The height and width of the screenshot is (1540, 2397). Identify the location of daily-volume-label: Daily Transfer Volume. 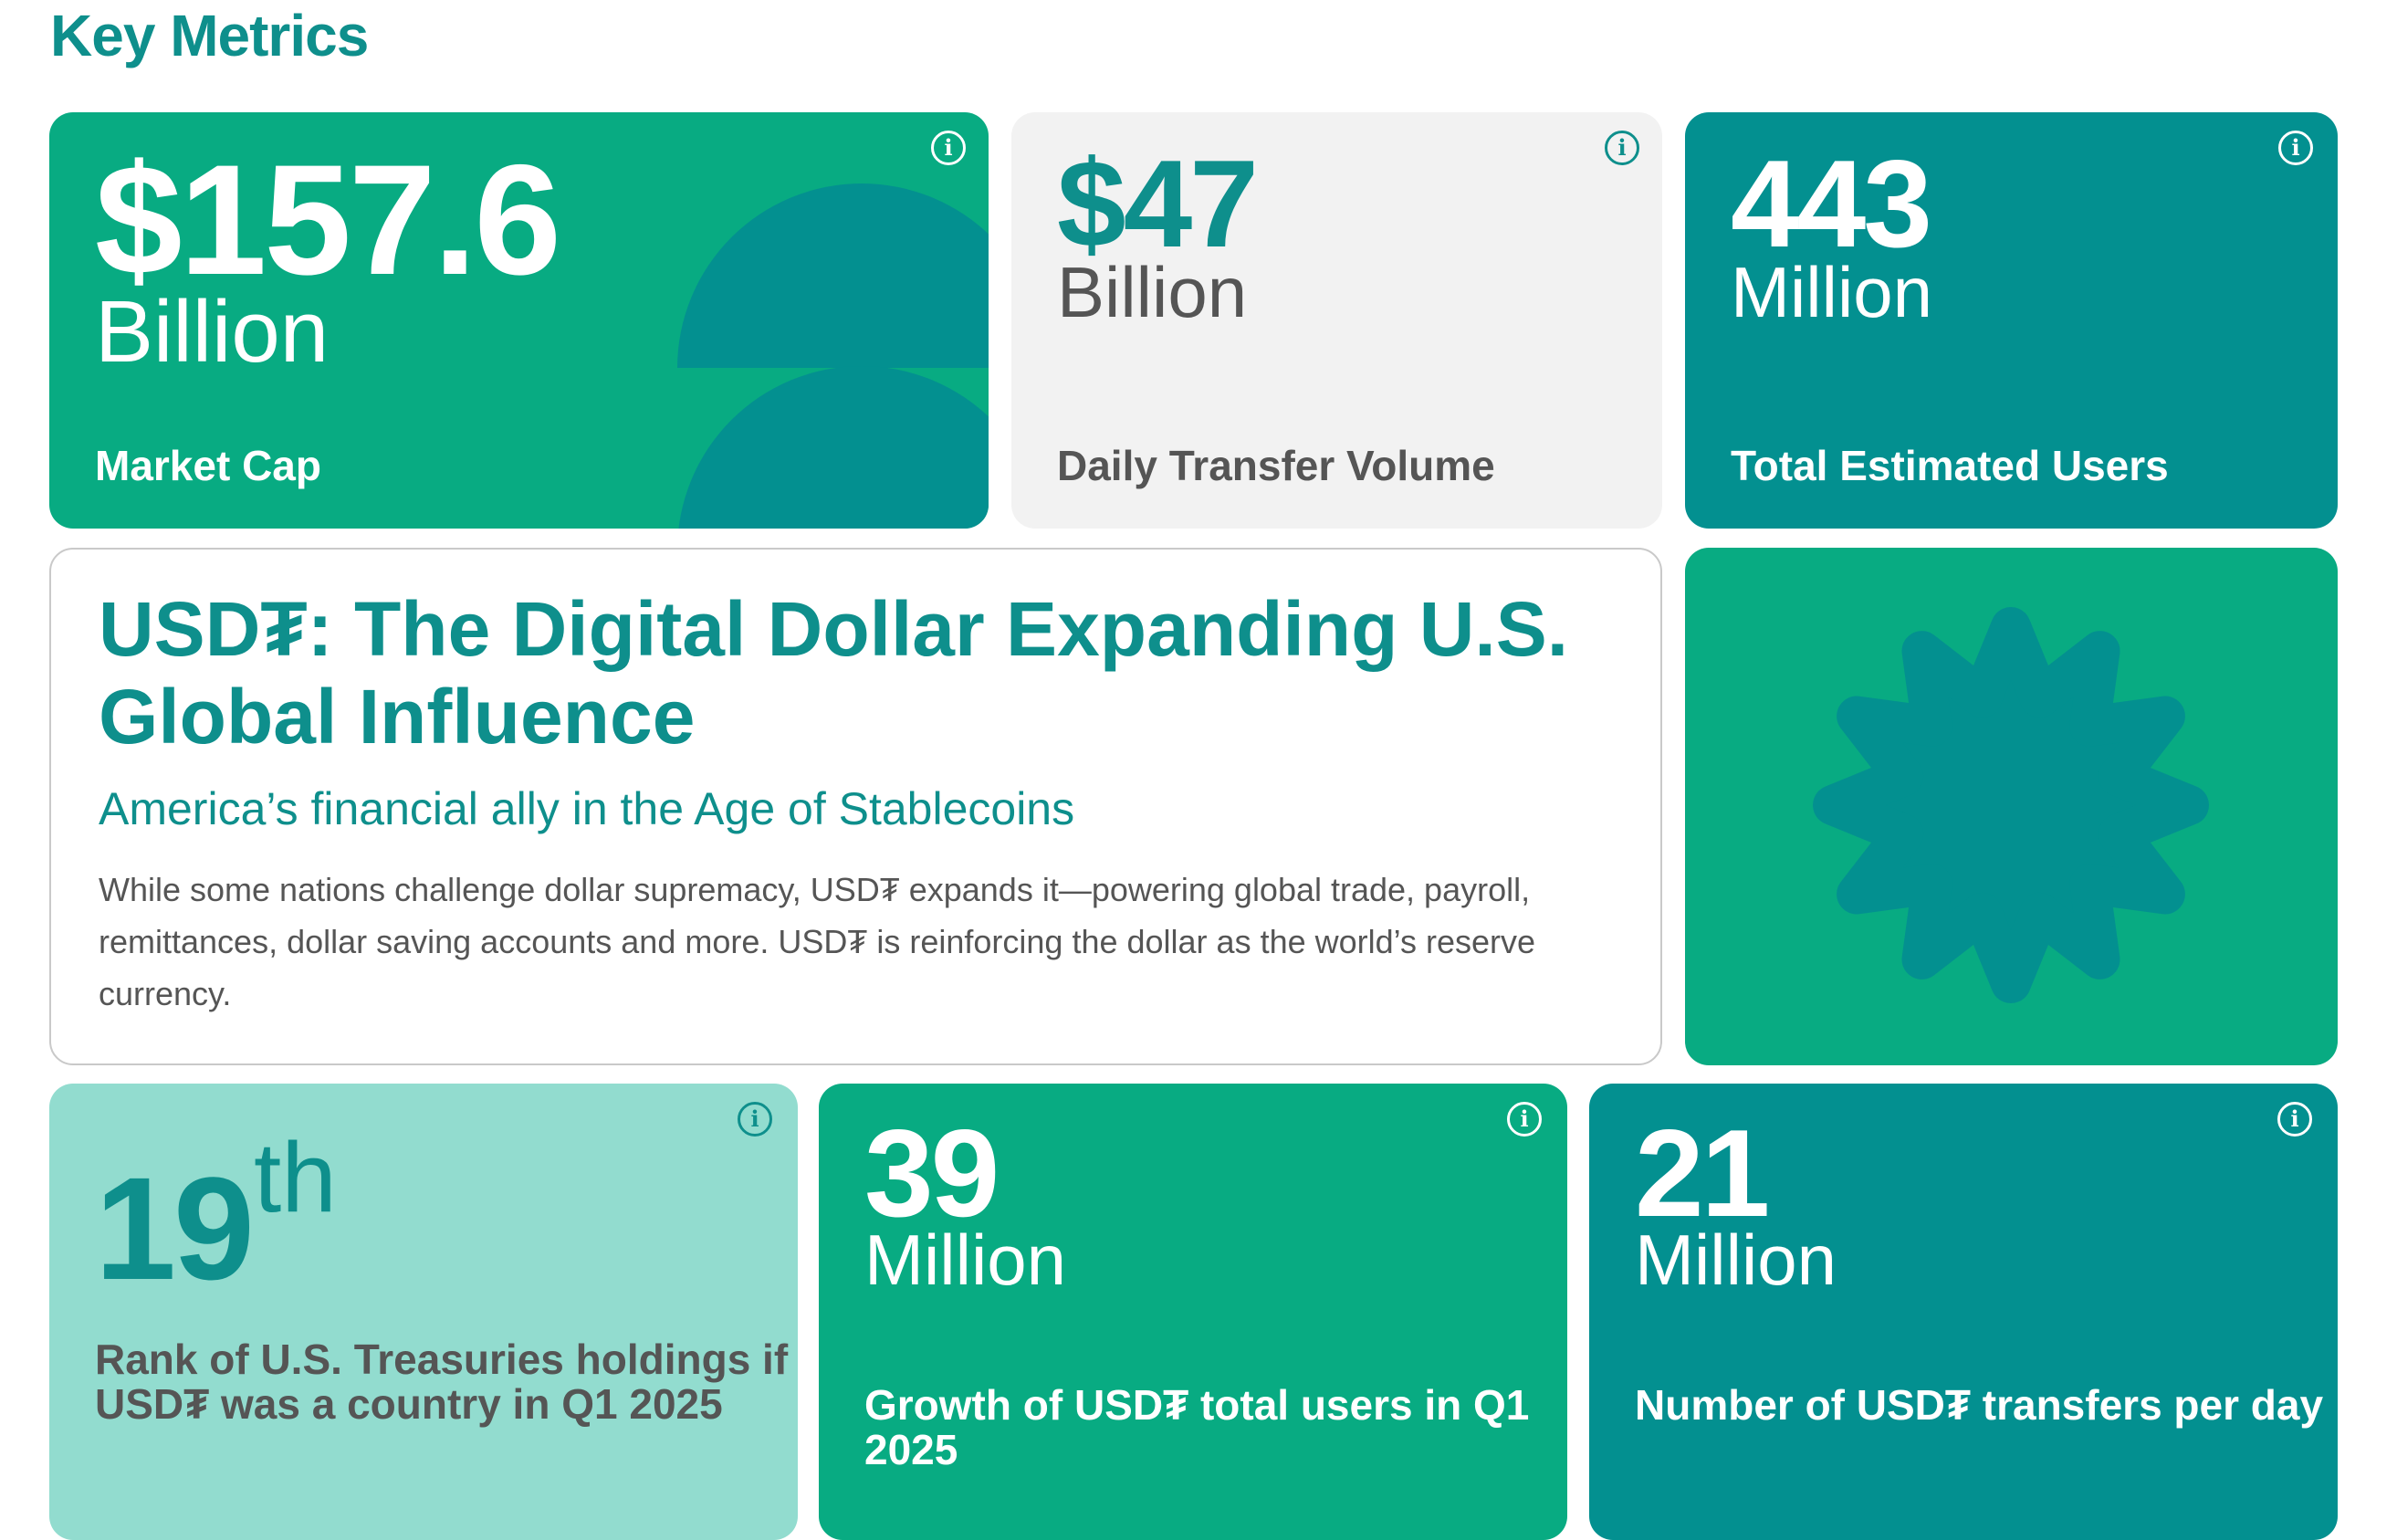
(1276, 465).